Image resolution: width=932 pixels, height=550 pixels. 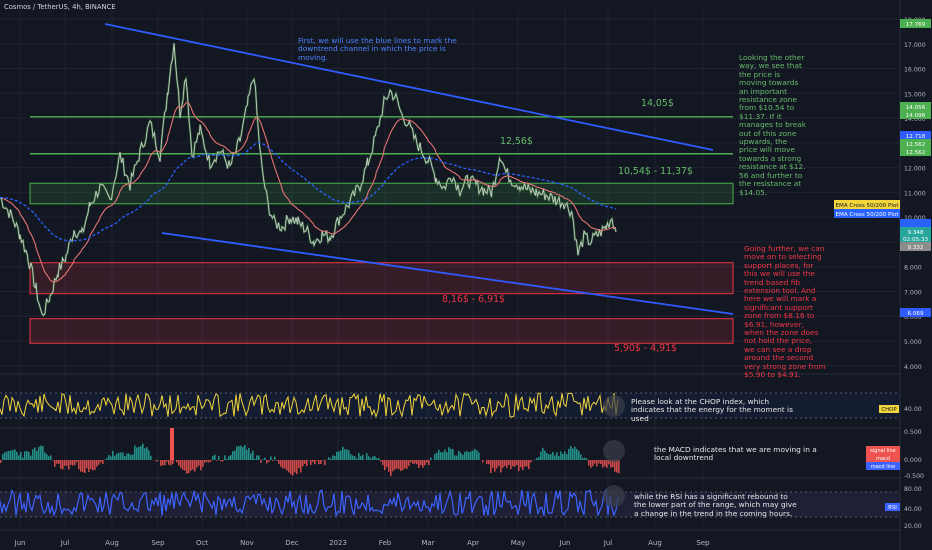 I want to click on channel-lower-line, so click(x=447, y=273).